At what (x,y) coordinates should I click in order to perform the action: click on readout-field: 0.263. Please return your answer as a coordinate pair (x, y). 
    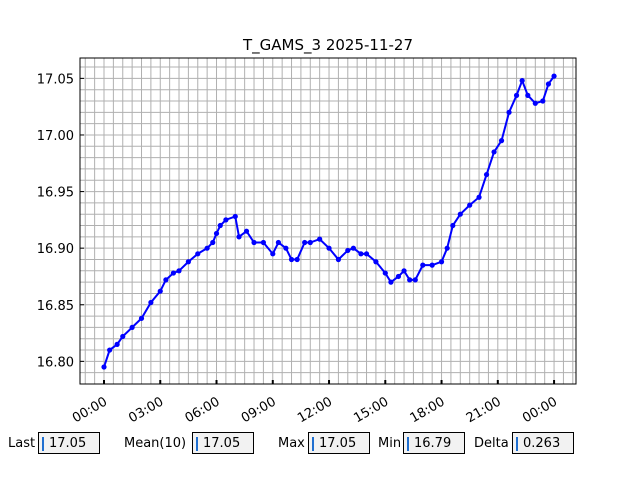
    Looking at the image, I should click on (543, 443).